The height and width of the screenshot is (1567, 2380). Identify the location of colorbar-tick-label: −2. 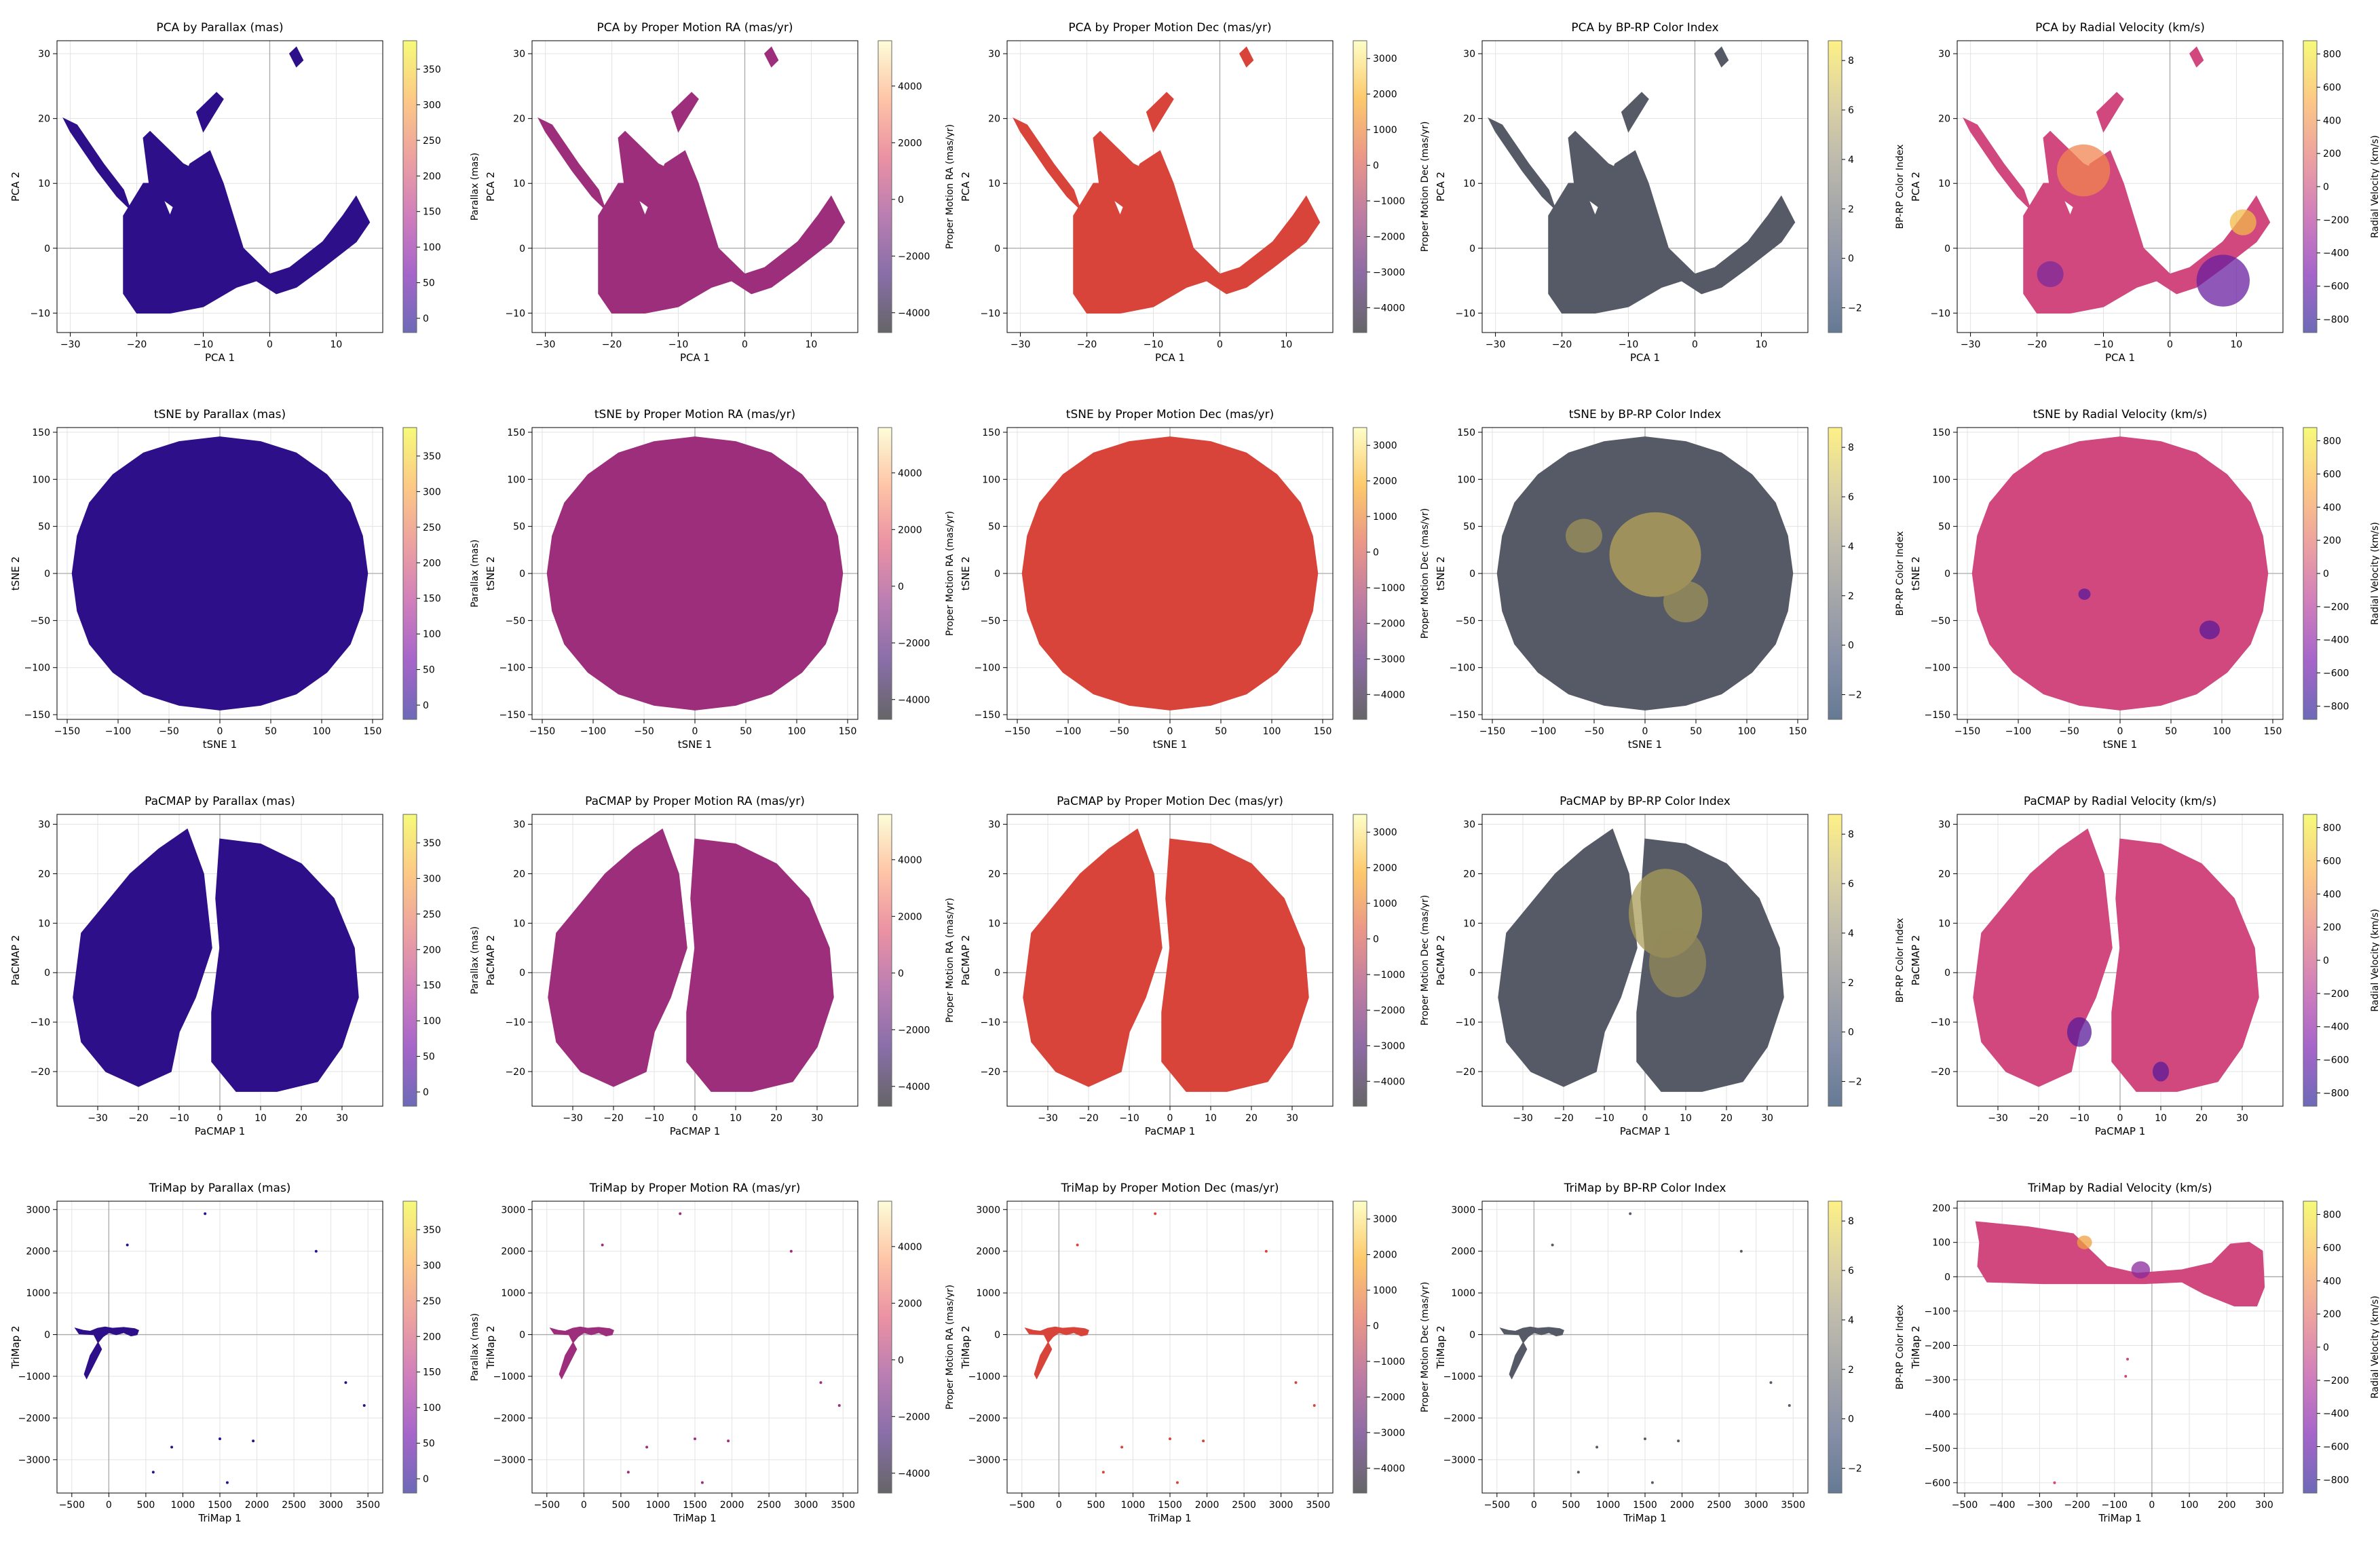
(1855, 309).